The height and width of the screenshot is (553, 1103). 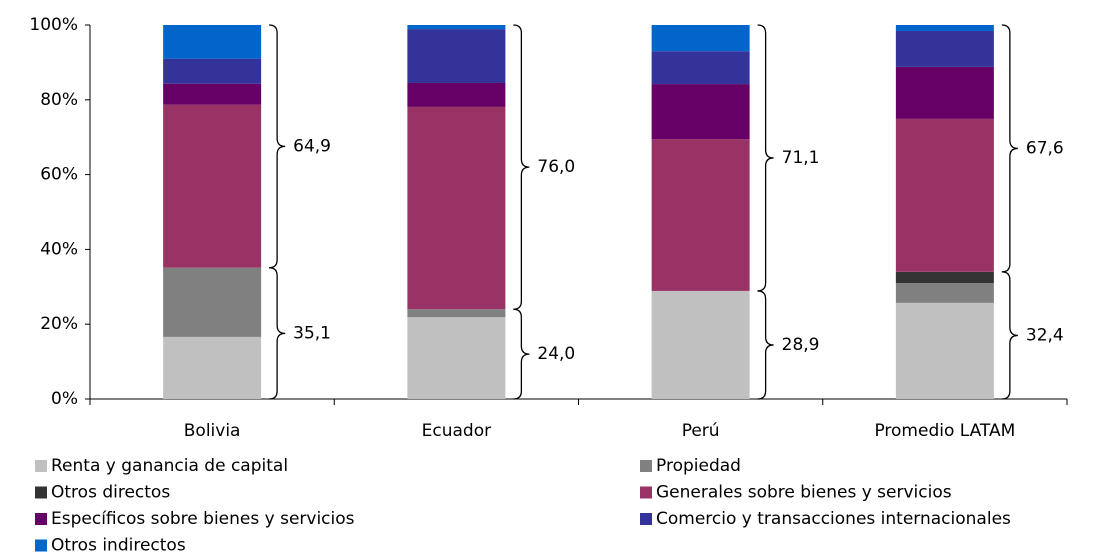 What do you see at coordinates (1045, 335) in the screenshot?
I see `direct-label: 32,4` at bounding box center [1045, 335].